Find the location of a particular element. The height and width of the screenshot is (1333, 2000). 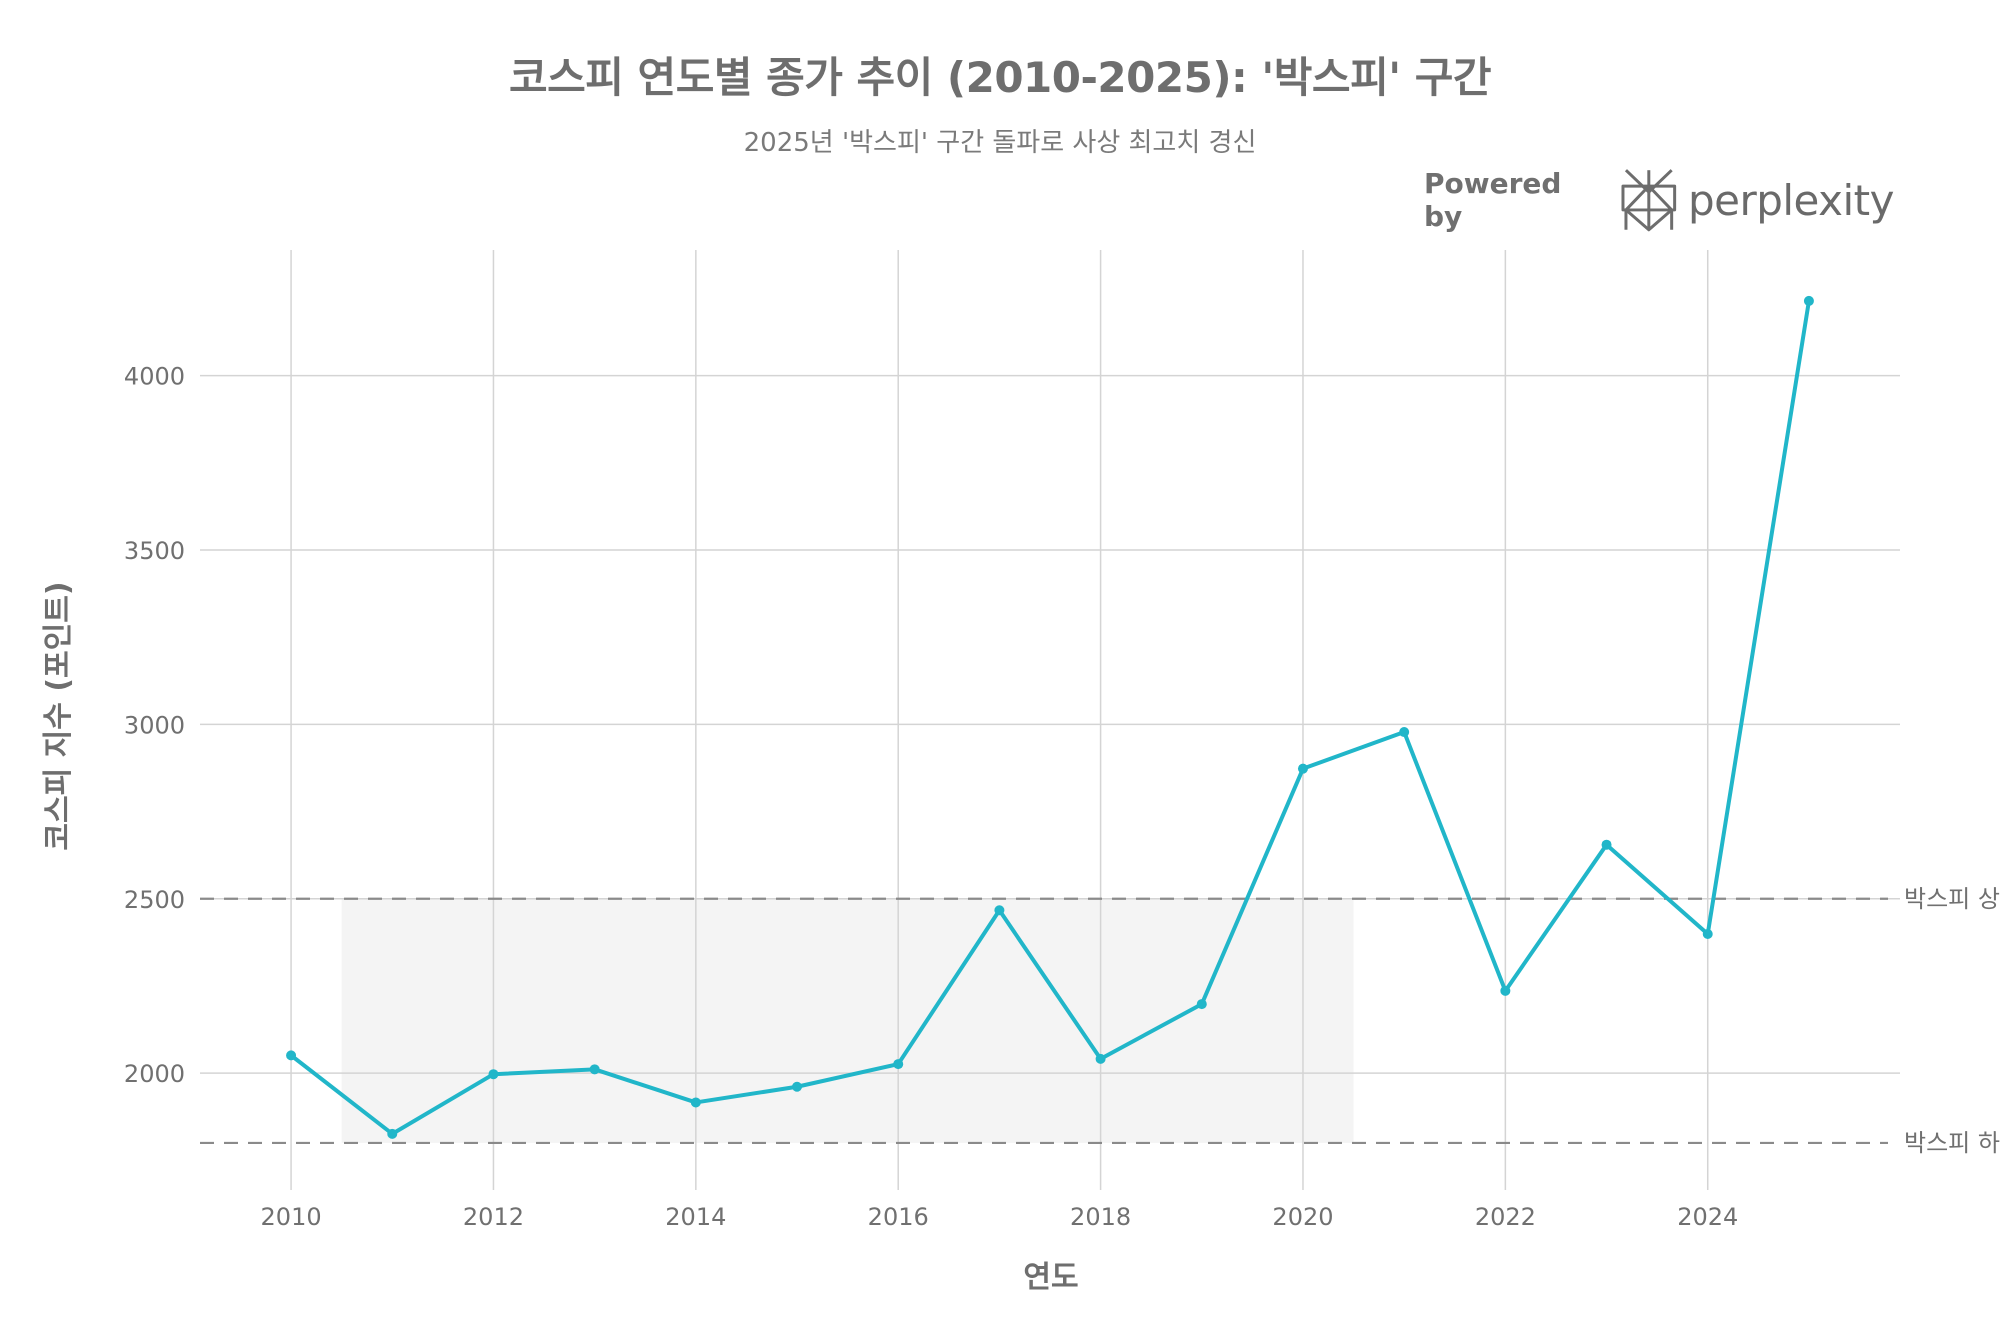

x-tick-label: 2018 is located at coordinates (1100, 1217).